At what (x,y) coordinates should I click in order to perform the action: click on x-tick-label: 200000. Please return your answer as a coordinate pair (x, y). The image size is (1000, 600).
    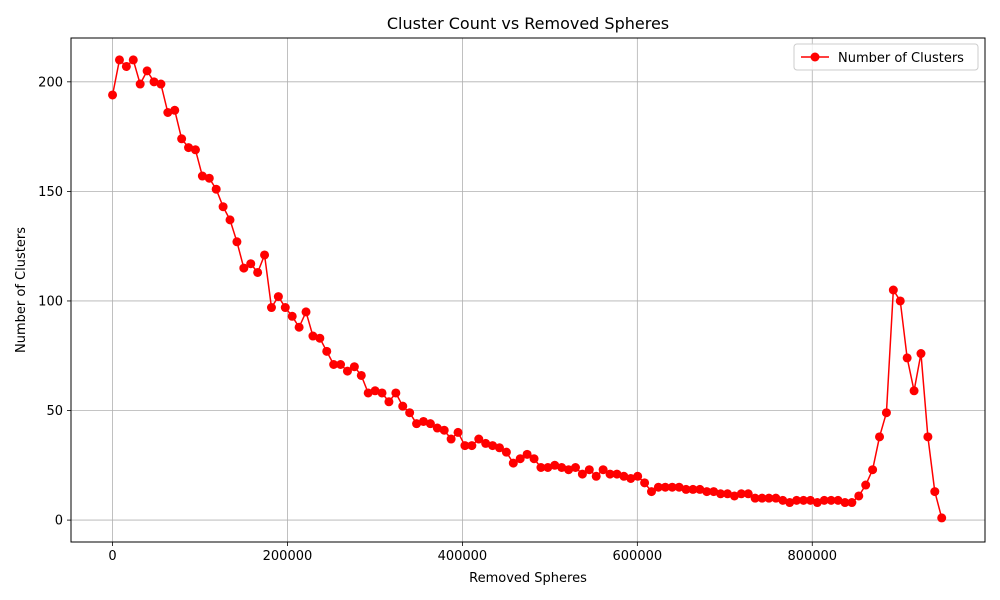
    Looking at the image, I should click on (288, 556).